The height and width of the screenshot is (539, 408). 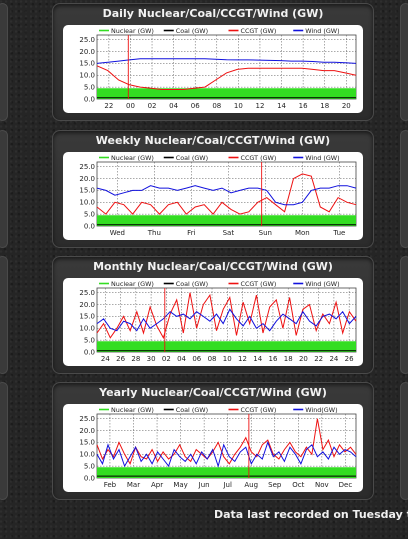 I want to click on x-tick-label: Mar, so click(x=133, y=485).